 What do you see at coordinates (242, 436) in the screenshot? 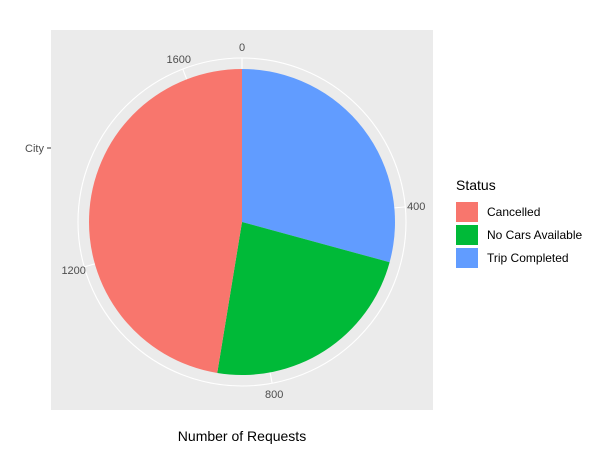
I see `x-axis-title: Number of Requests` at bounding box center [242, 436].